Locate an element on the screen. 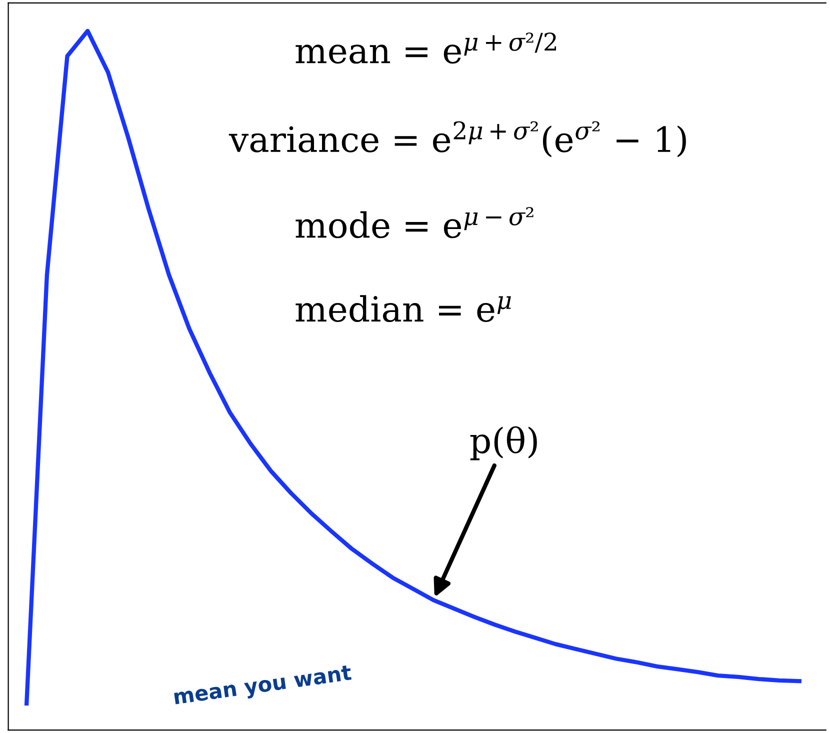  annotation: mode = e$^{μ−σ²}$ is located at coordinates (415, 222).